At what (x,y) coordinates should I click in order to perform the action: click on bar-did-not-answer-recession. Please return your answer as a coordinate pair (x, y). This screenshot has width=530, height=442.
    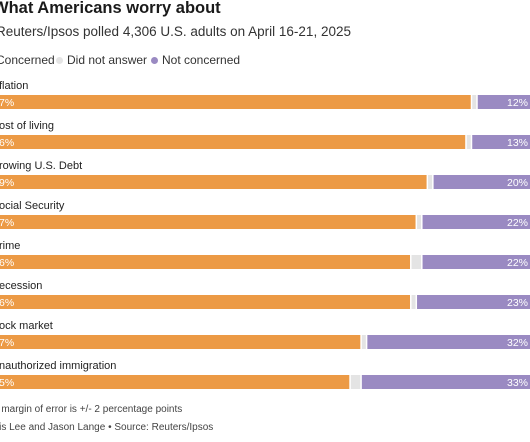
    Looking at the image, I should click on (413, 302).